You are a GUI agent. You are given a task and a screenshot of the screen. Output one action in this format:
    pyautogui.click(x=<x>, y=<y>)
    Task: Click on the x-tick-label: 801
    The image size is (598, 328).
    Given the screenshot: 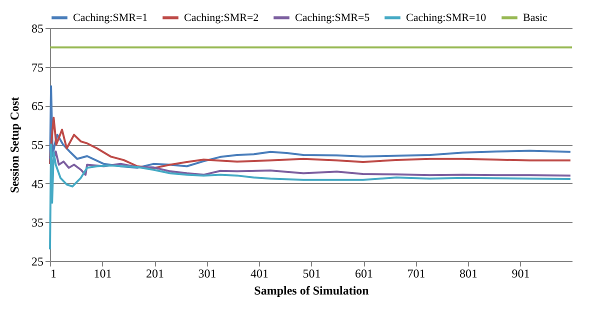 What is the action you would take?
    pyautogui.click(x=469, y=273)
    